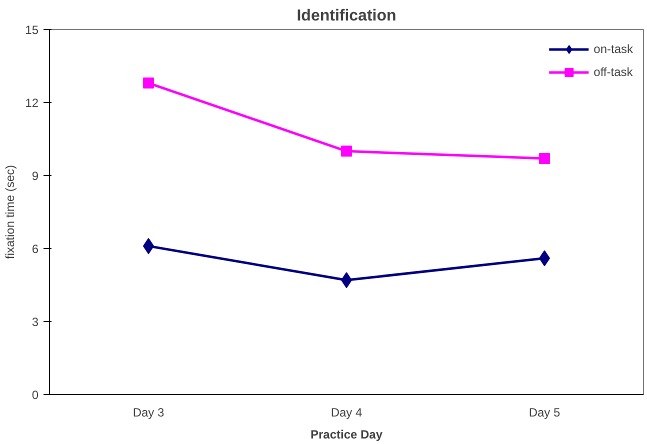 The image size is (647, 444). Describe the element at coordinates (148, 413) in the screenshot. I see `x-tick-label: Day 3` at that location.